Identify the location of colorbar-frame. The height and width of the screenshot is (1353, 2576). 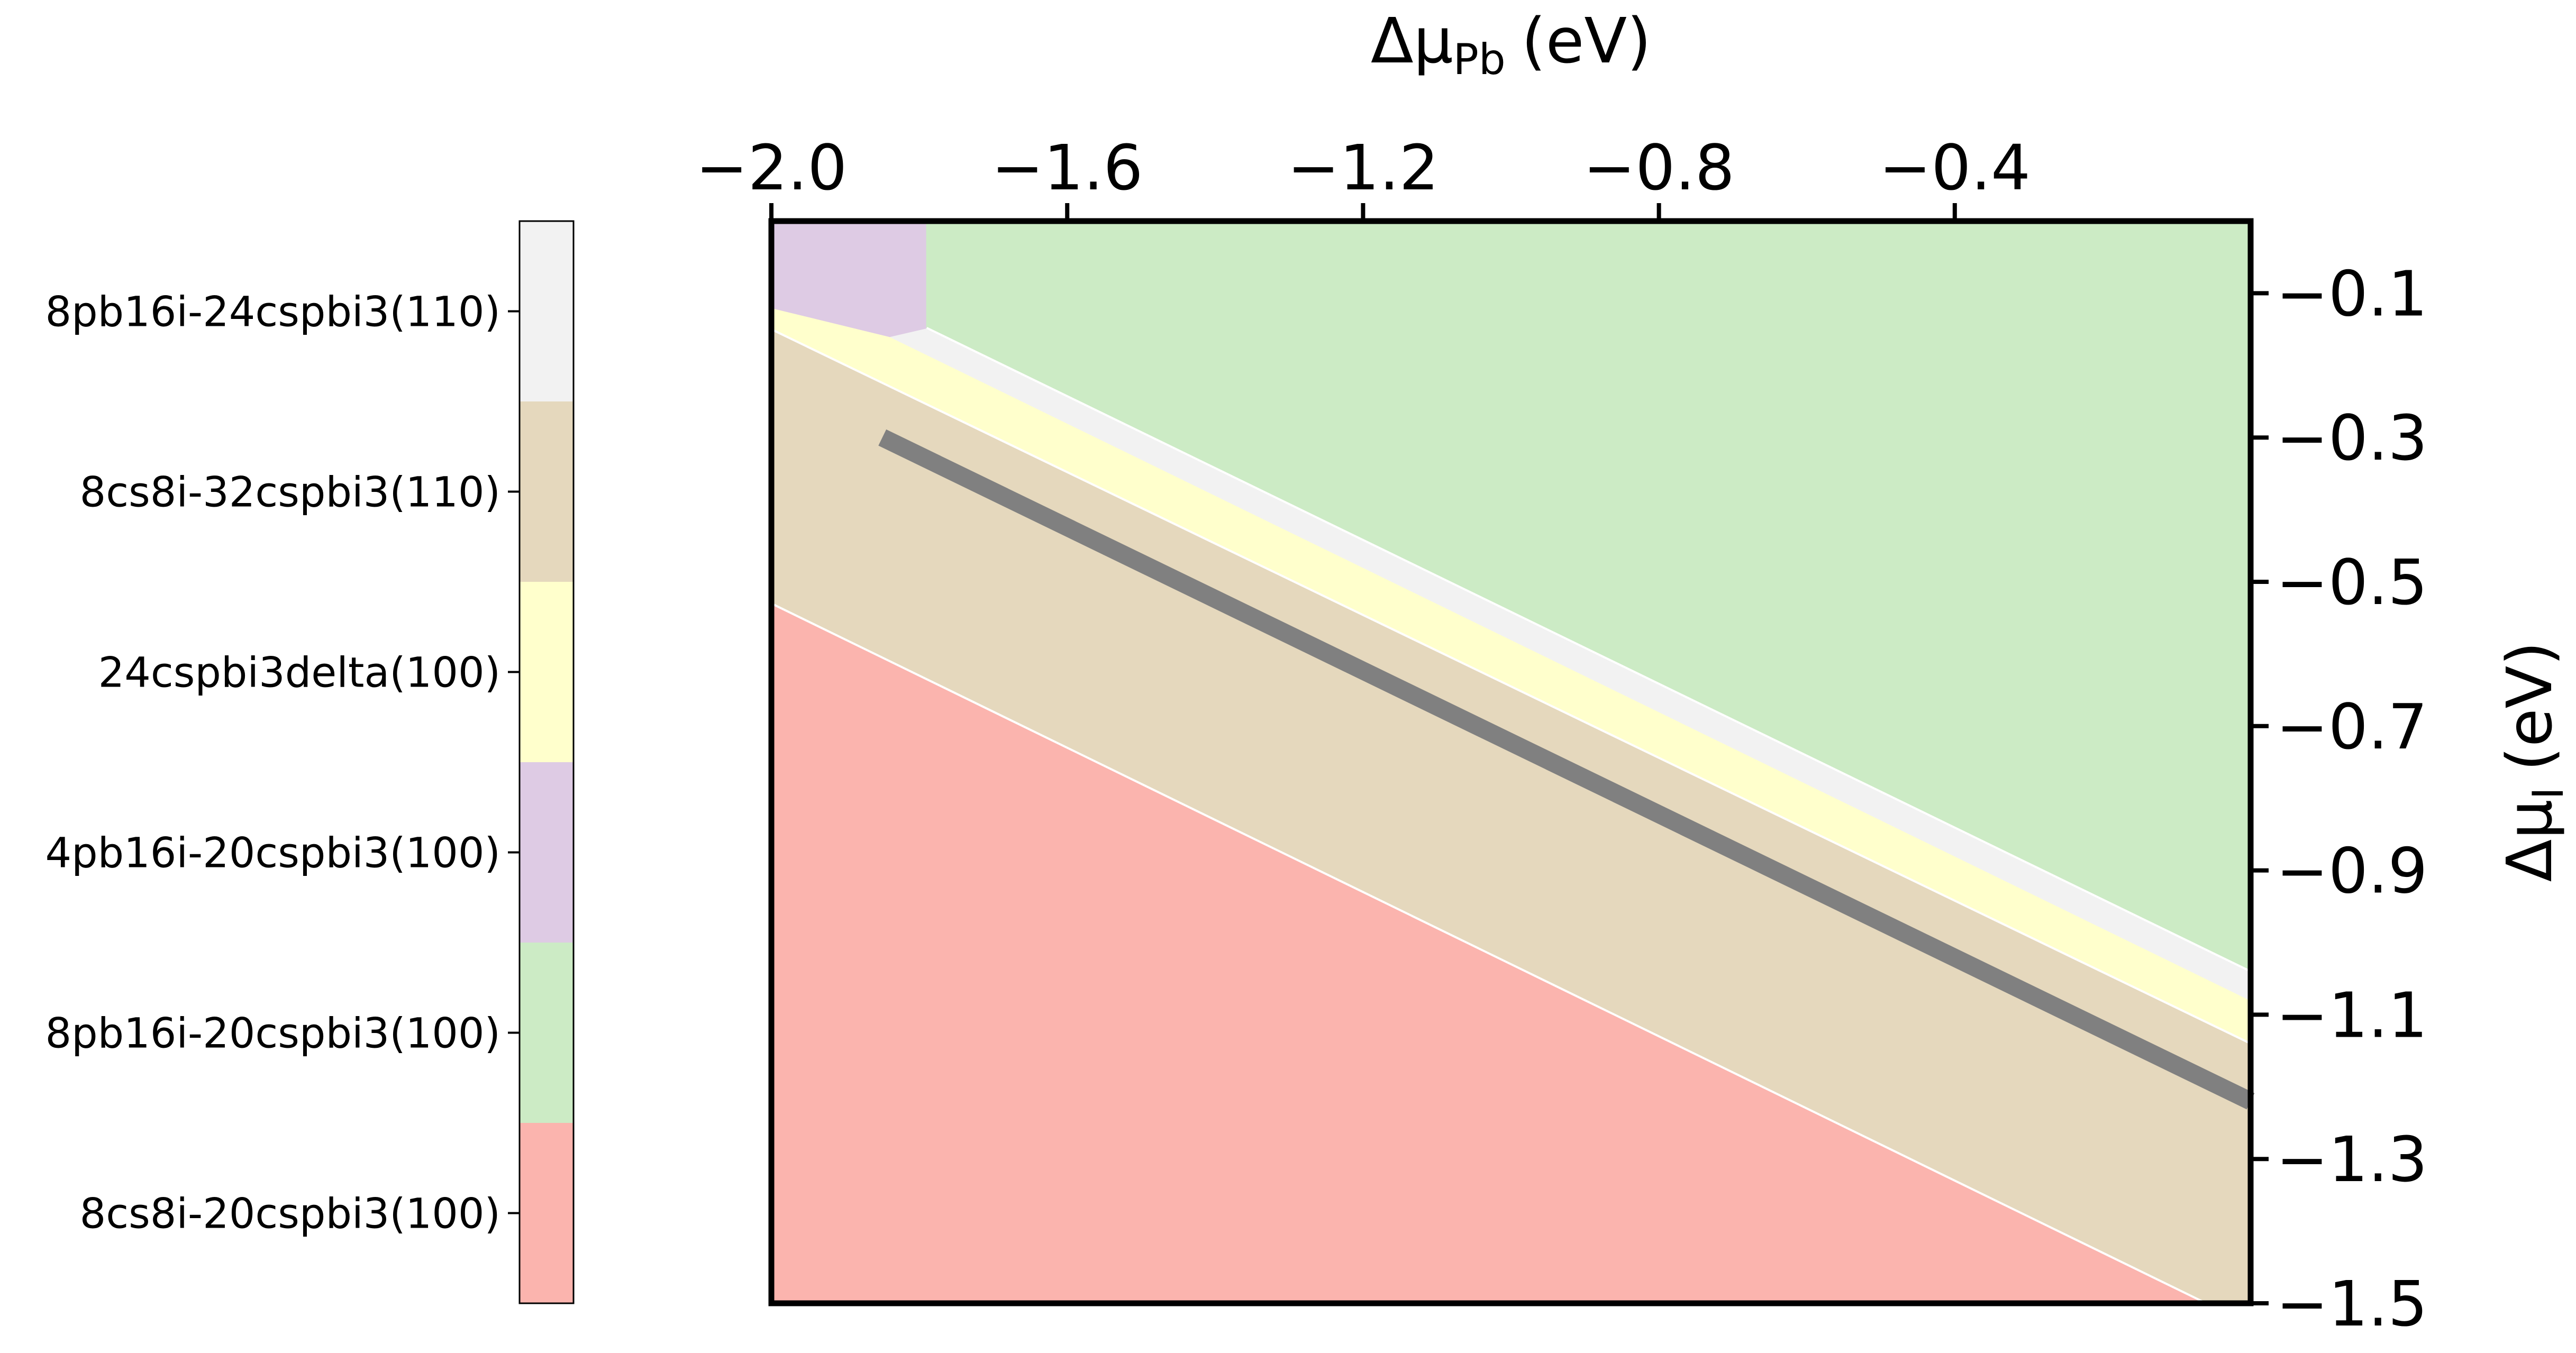
(546, 762).